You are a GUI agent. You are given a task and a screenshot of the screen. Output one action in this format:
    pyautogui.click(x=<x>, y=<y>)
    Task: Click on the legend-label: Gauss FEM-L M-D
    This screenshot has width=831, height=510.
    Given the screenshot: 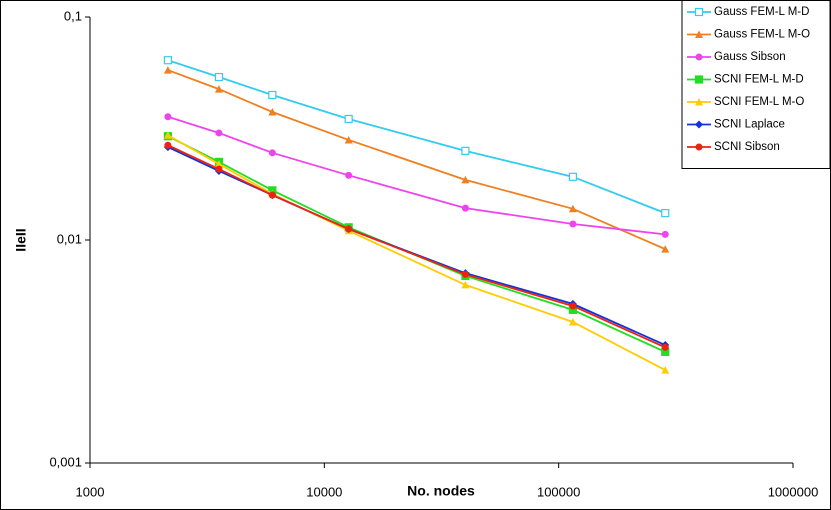 What is the action you would take?
    pyautogui.click(x=761, y=12)
    